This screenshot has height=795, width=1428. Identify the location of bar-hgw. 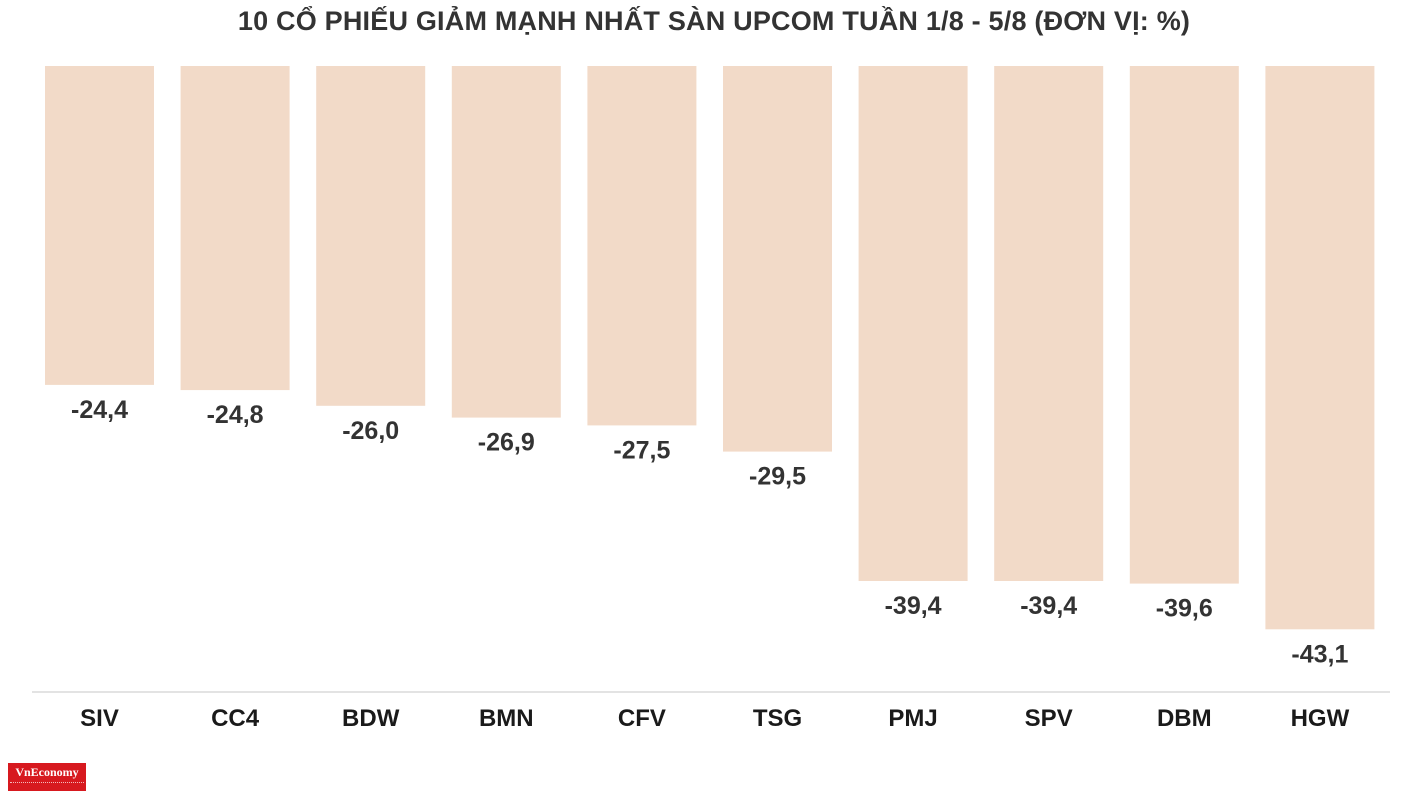
(1320, 348).